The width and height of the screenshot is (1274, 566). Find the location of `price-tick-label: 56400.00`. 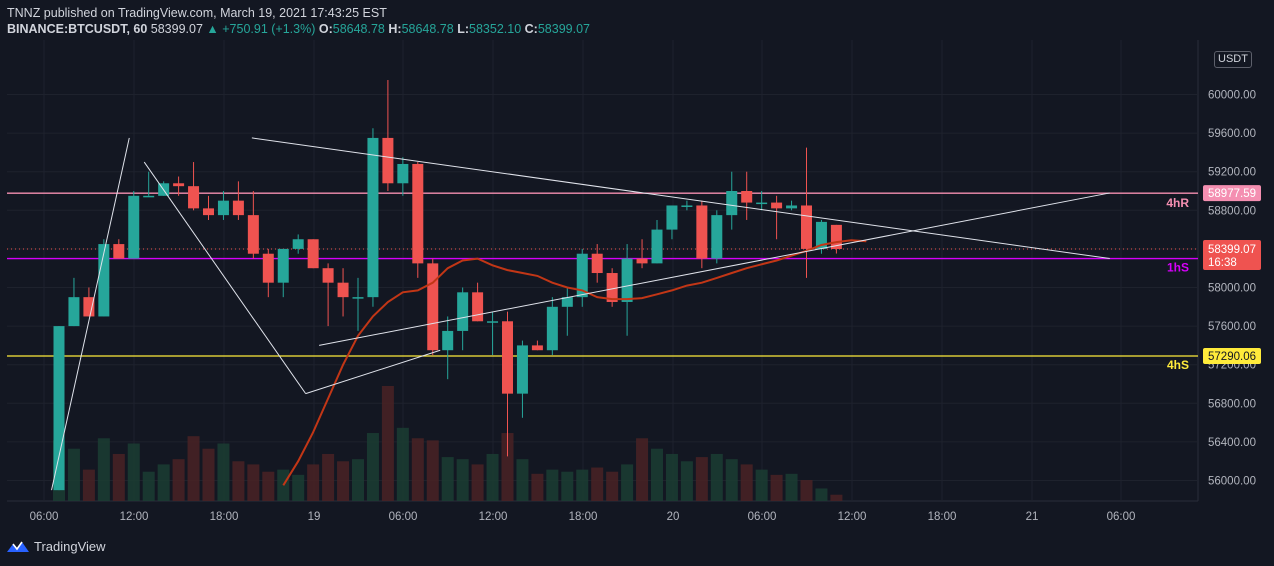

price-tick-label: 56400.00 is located at coordinates (1232, 443).